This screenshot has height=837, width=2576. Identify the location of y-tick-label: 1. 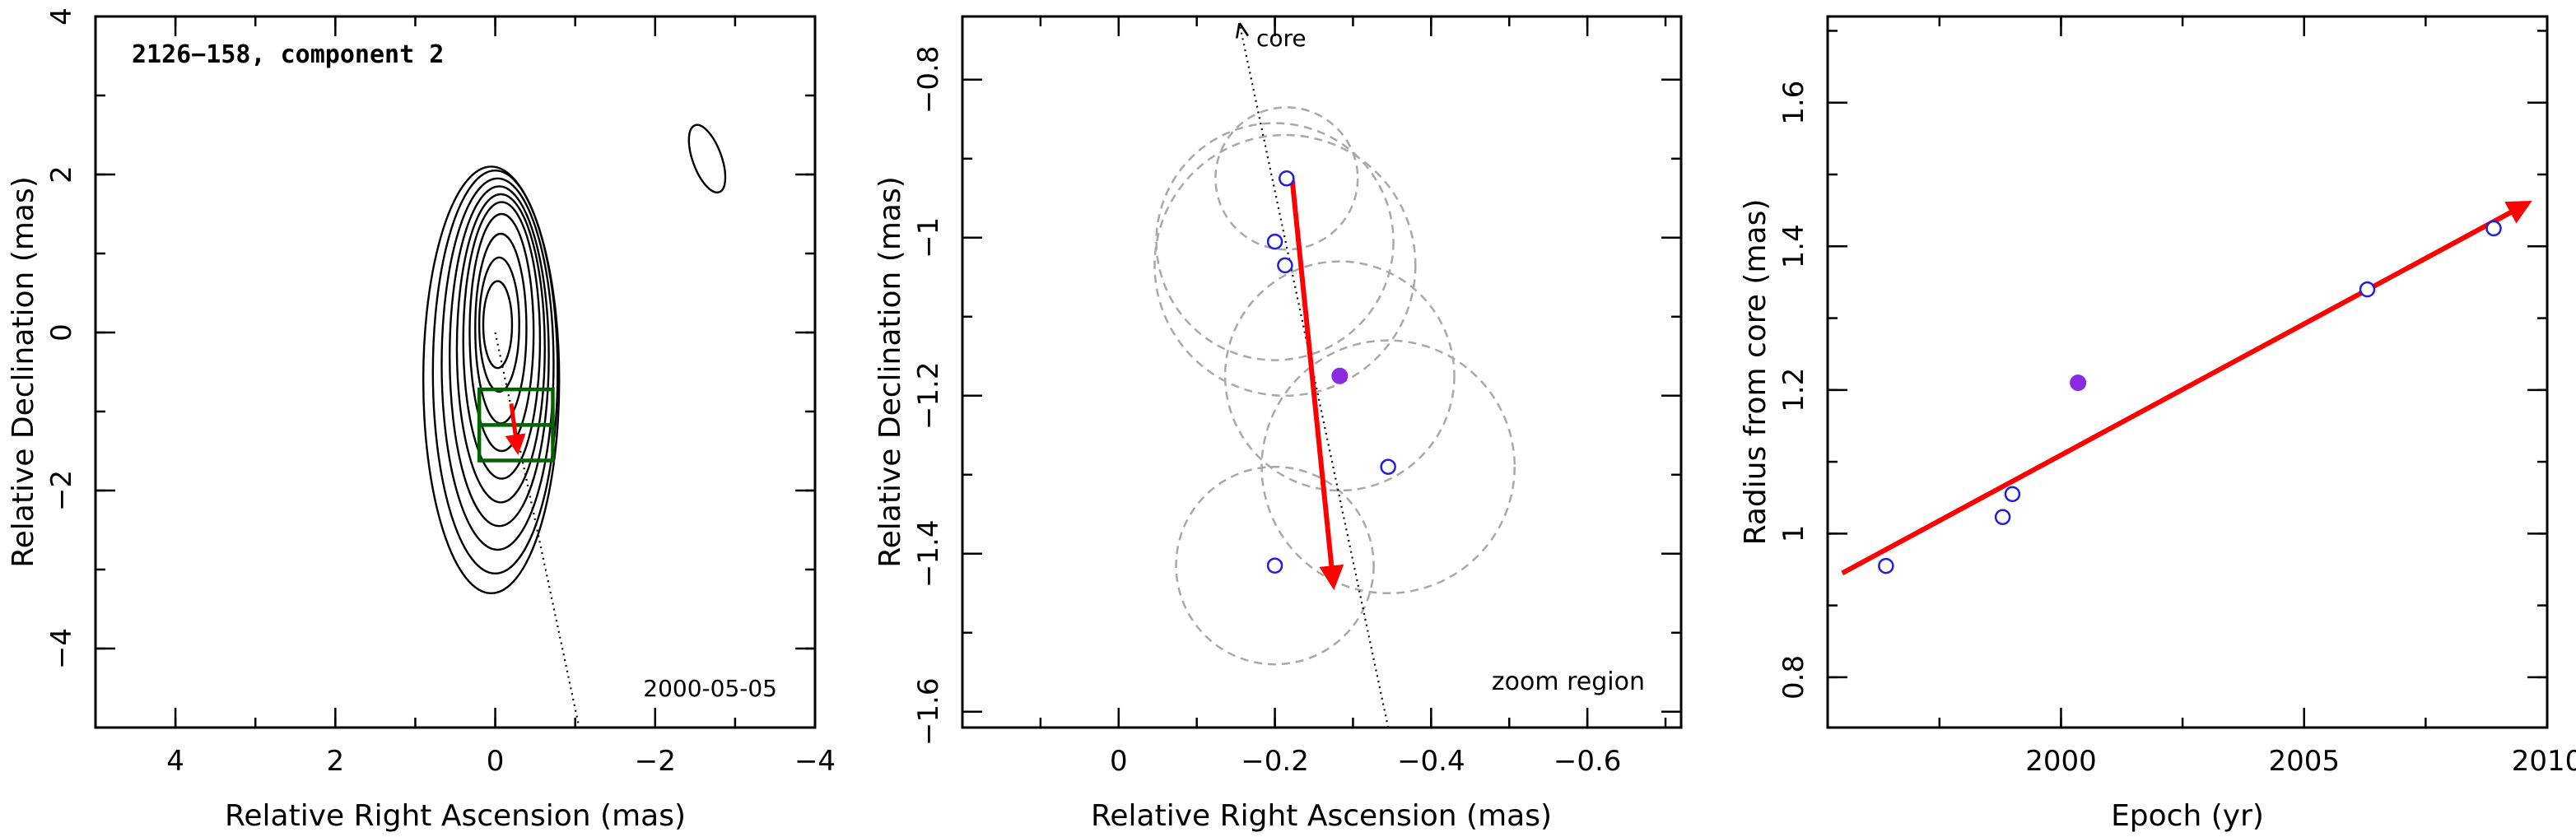
(1794, 534).